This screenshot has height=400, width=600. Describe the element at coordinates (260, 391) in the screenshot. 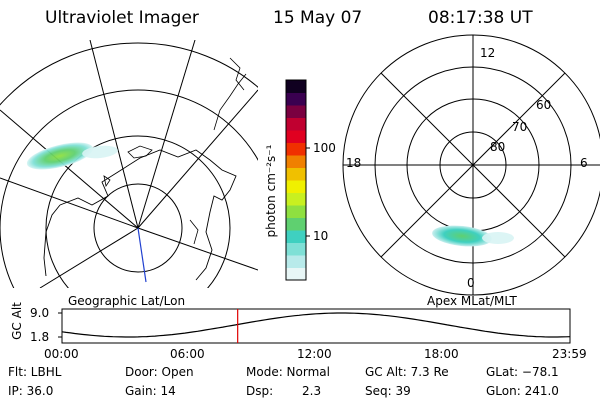

I see `dsp-label: Dsp:` at that location.